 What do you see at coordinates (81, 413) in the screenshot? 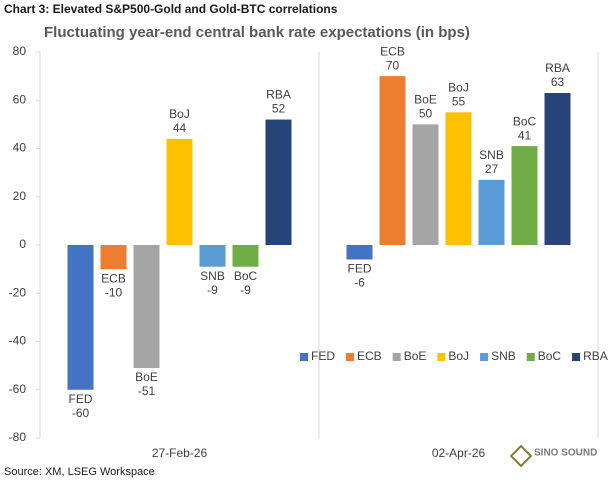
I see `data-label: -60` at bounding box center [81, 413].